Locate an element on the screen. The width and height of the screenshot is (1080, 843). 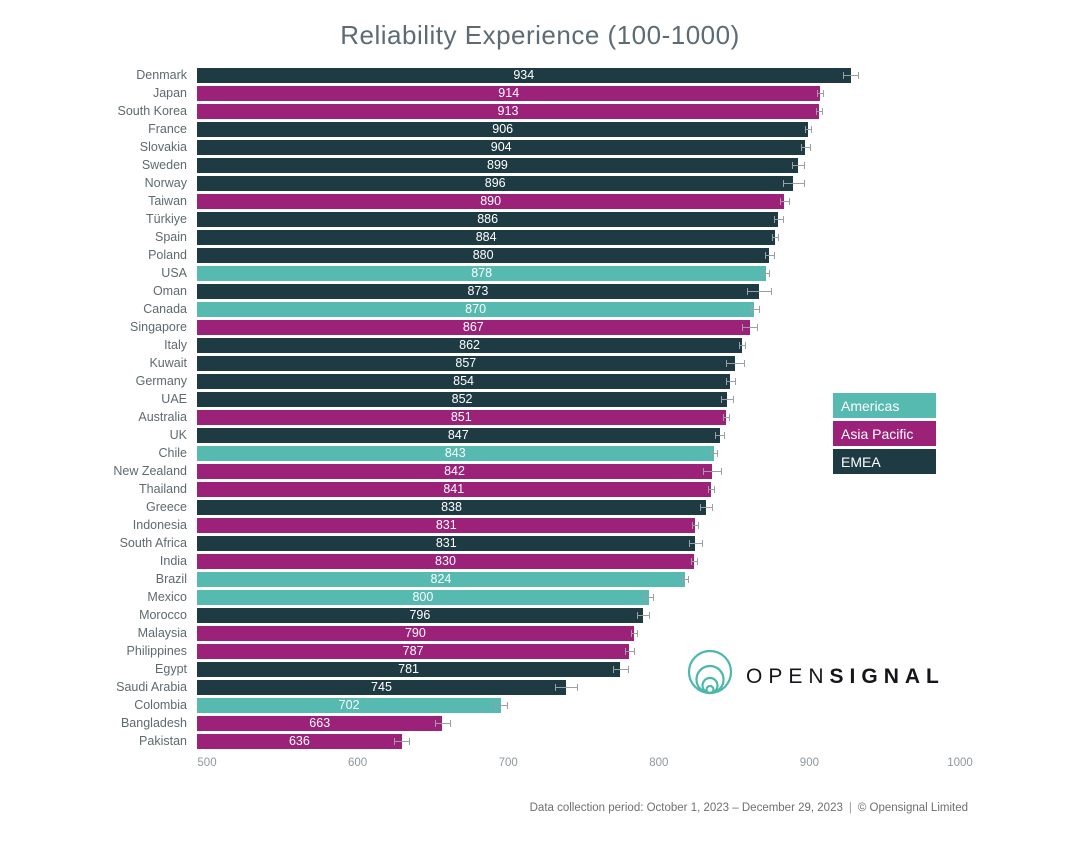
value-label: 636 is located at coordinates (299, 740).